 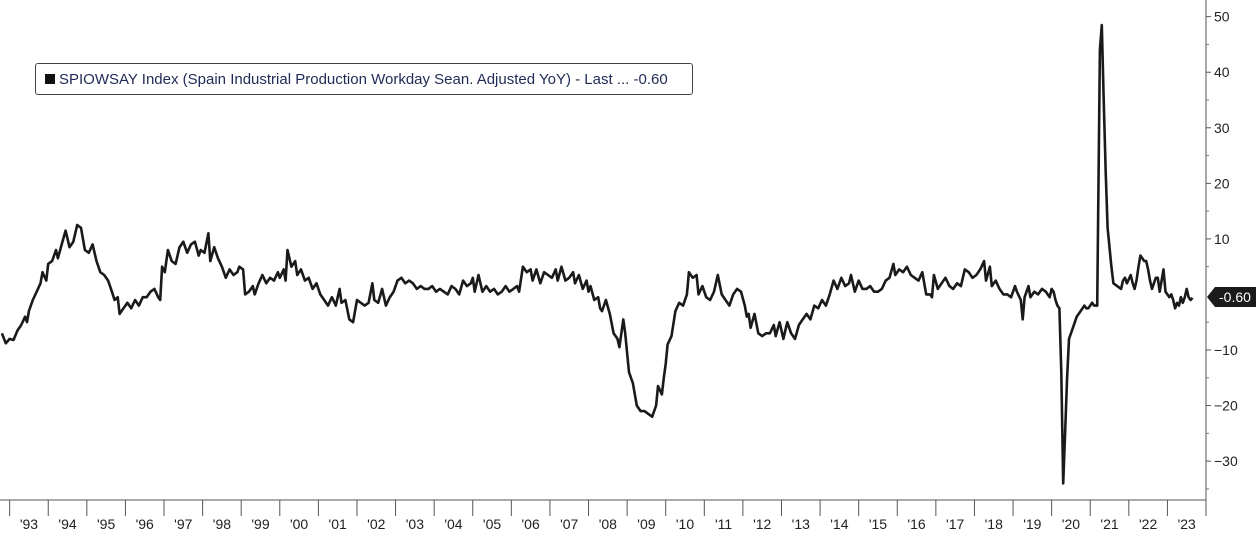 What do you see at coordinates (1222, 183) in the screenshot?
I see `y-tick-label: 20` at bounding box center [1222, 183].